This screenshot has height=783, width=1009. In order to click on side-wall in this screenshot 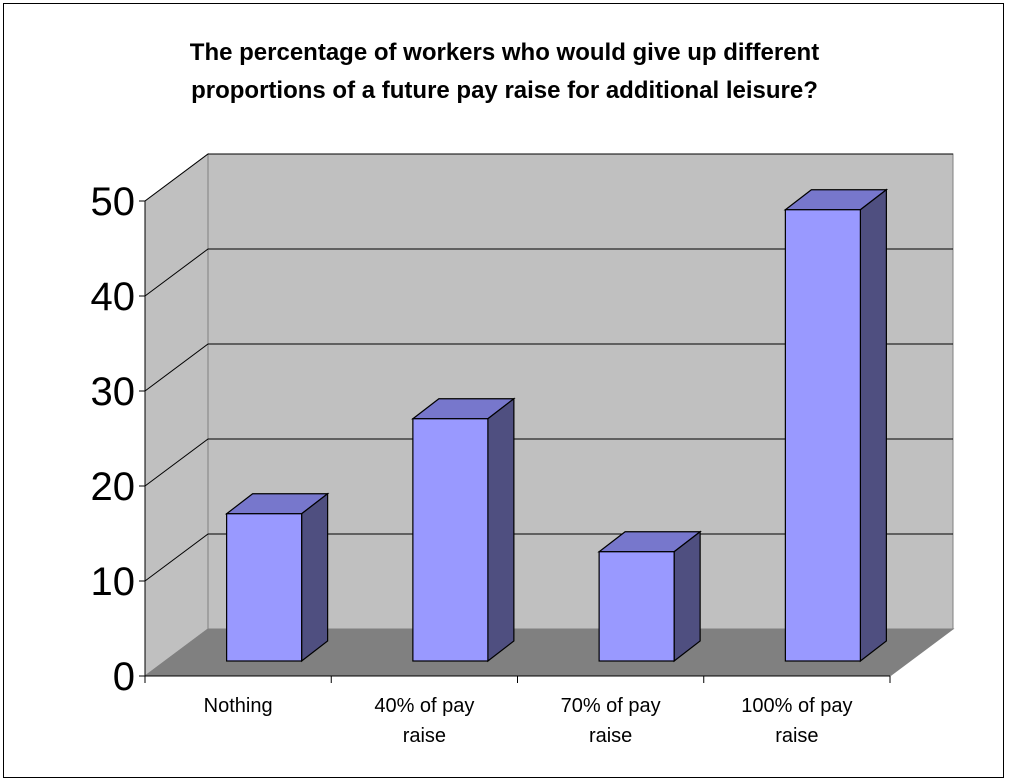, I will do `click(176, 415)`.